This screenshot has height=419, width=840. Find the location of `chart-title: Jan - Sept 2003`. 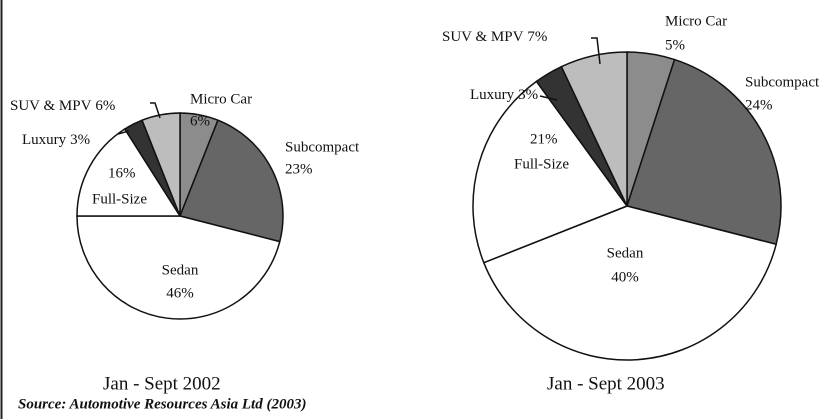

chart-title: Jan - Sept 2003 is located at coordinates (606, 383).